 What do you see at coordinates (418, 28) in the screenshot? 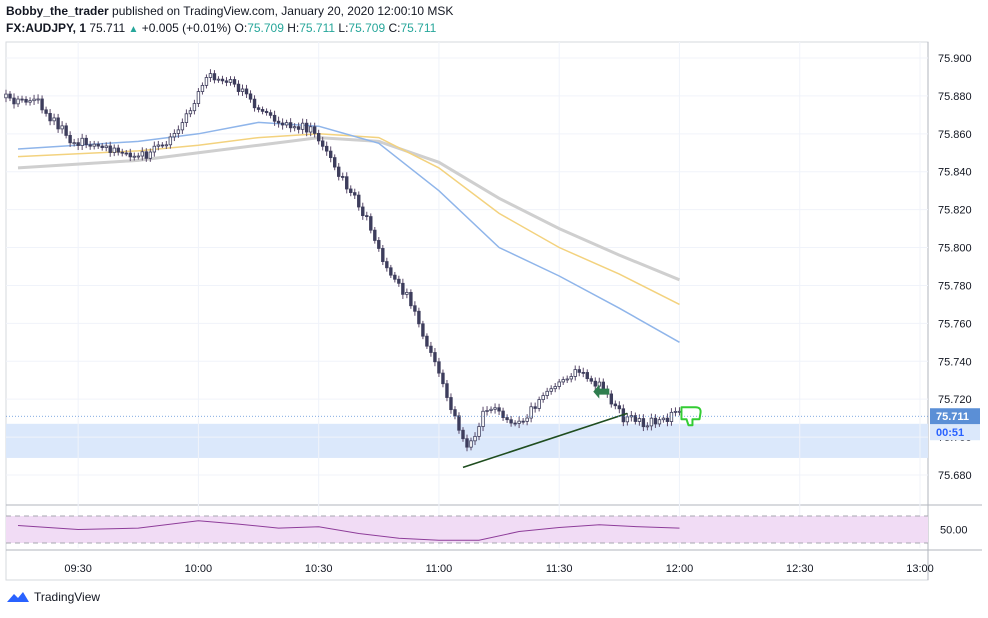
I see `close-value: 75.711` at bounding box center [418, 28].